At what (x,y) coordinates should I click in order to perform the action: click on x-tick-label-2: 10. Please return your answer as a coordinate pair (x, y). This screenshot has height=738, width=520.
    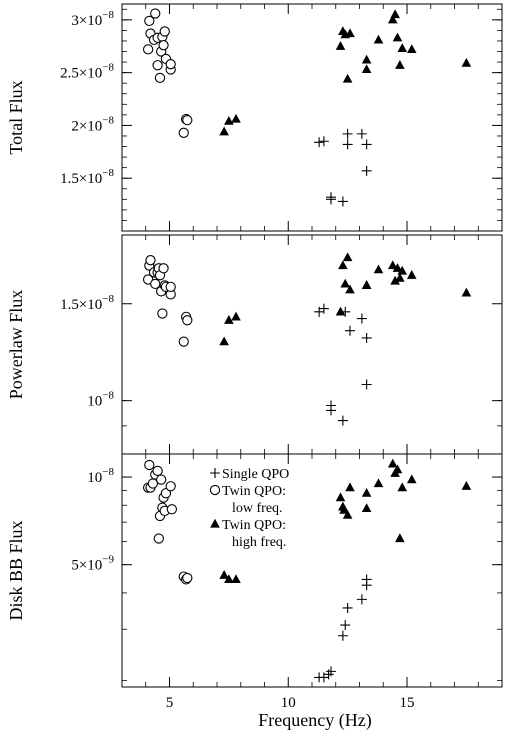
    Looking at the image, I should click on (288, 703).